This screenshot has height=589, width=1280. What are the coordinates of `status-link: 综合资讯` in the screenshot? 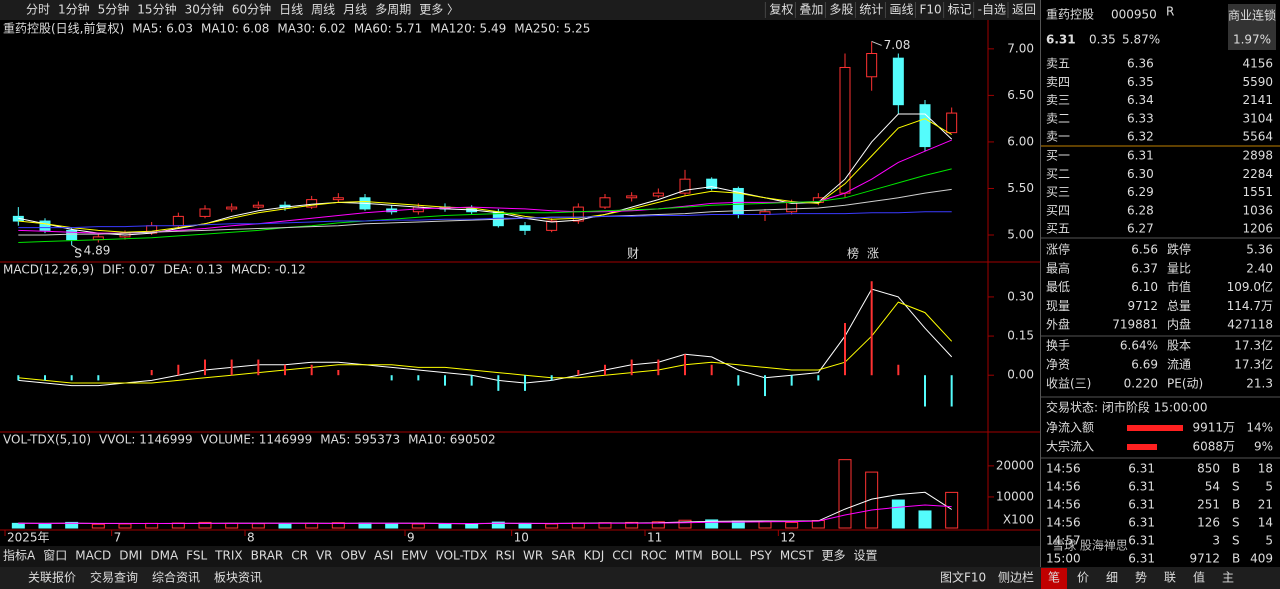 It's located at (176, 577).